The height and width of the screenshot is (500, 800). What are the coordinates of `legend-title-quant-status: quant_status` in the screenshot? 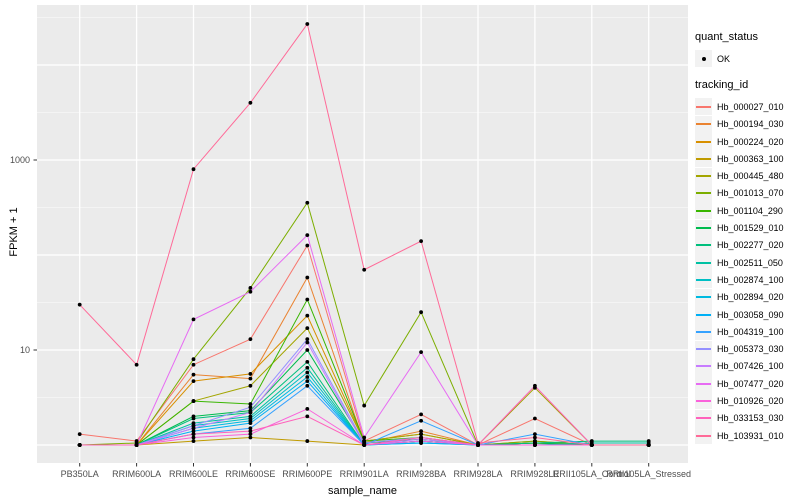 It's located at (726, 37).